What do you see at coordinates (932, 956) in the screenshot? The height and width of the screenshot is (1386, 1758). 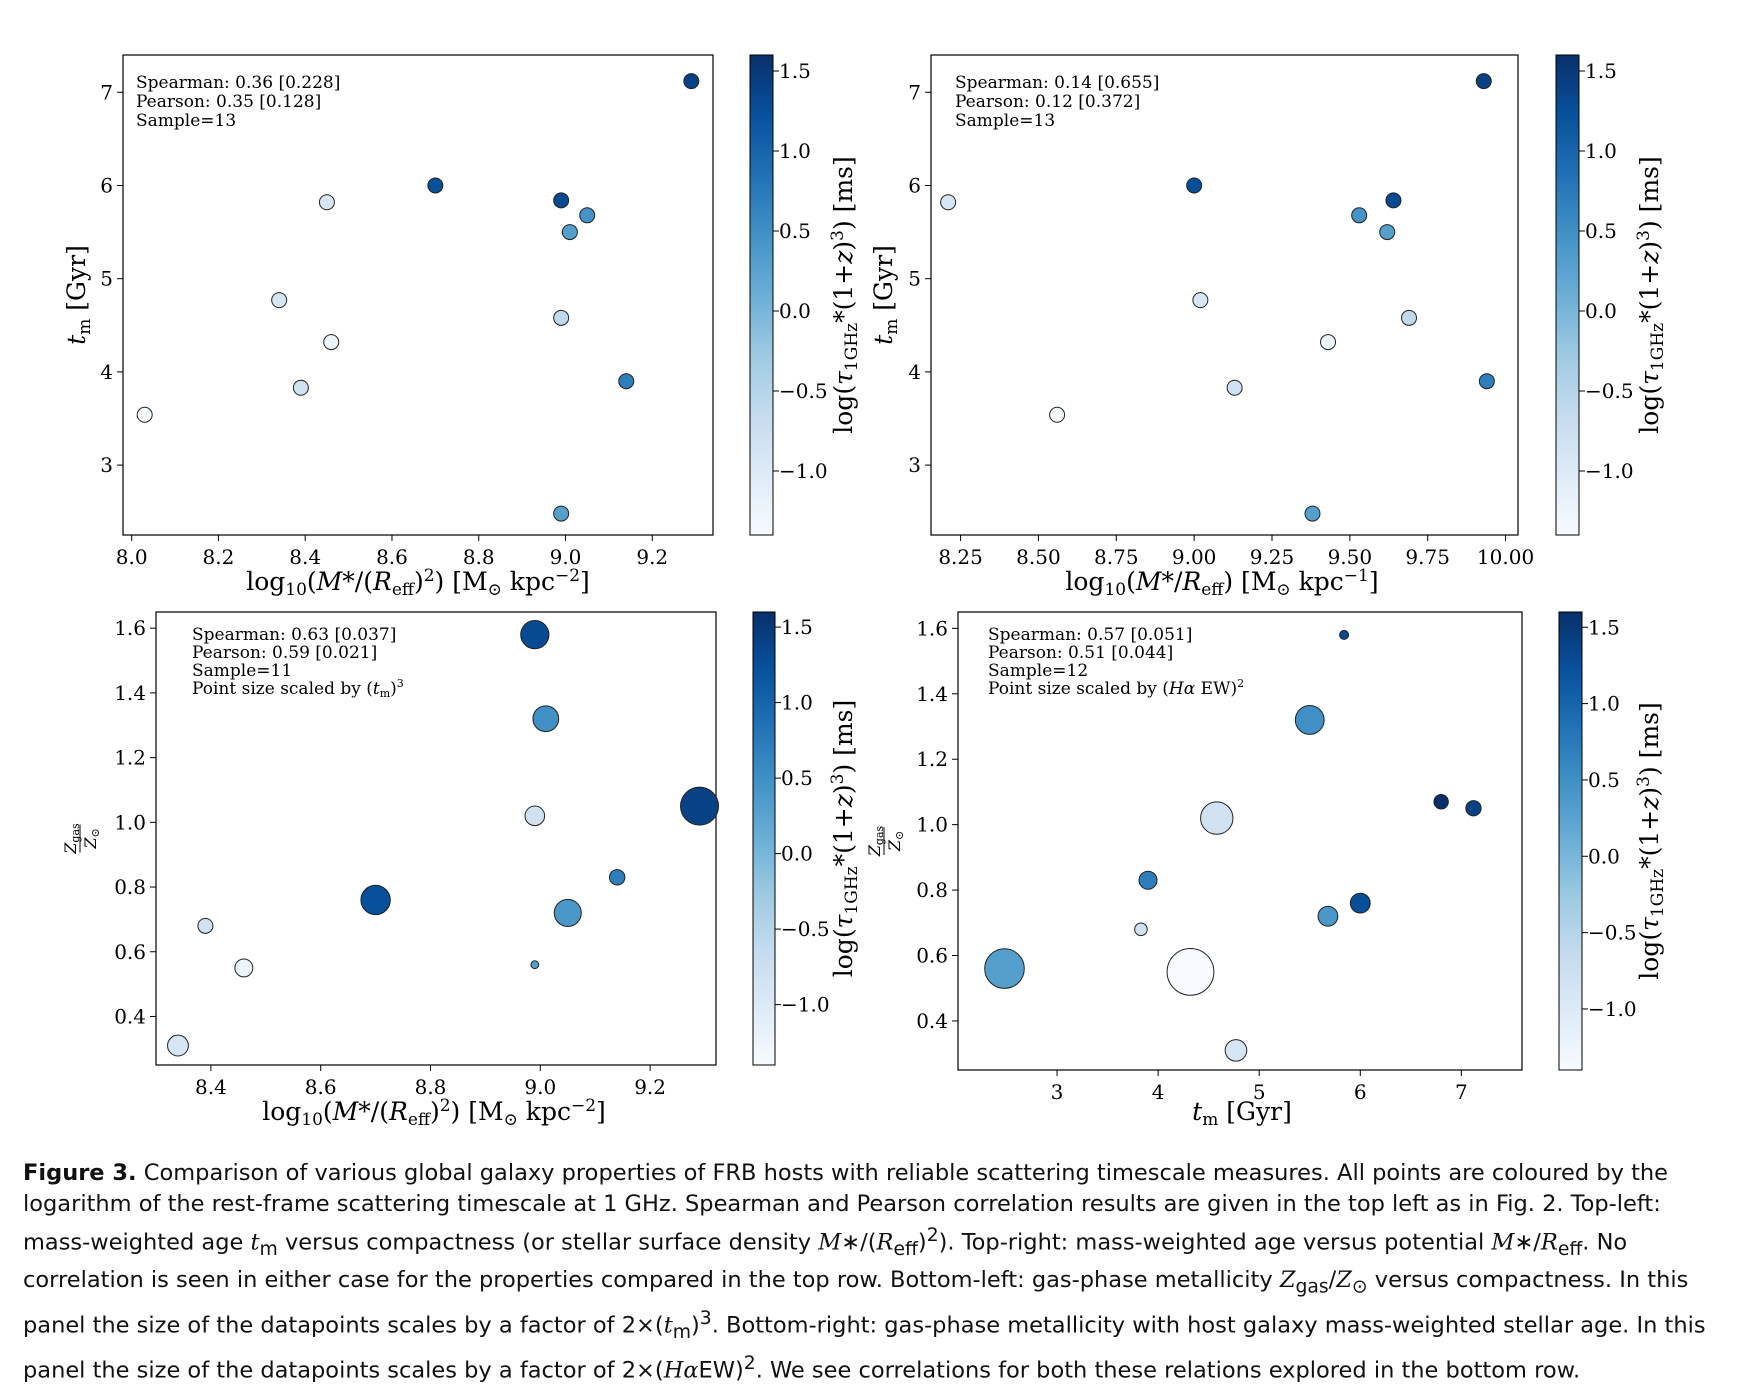 I see `y-tick-label: 0.6` at bounding box center [932, 956].